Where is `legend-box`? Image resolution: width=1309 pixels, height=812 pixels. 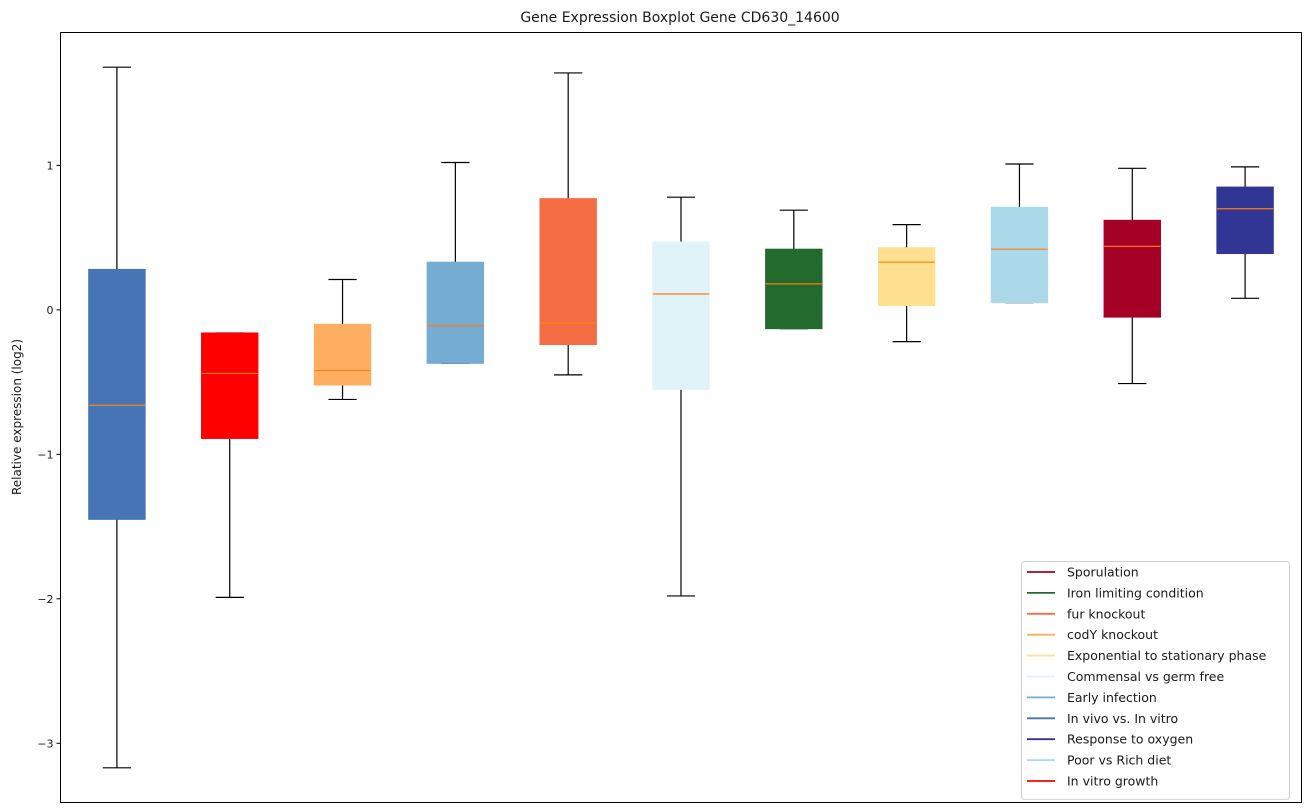
legend-box is located at coordinates (1155, 680).